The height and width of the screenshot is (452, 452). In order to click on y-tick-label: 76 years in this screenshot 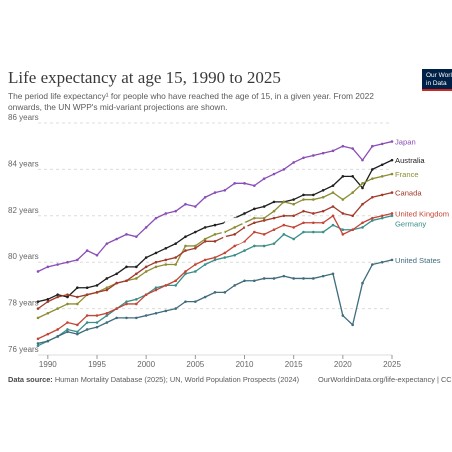, I will do `click(23, 349)`.